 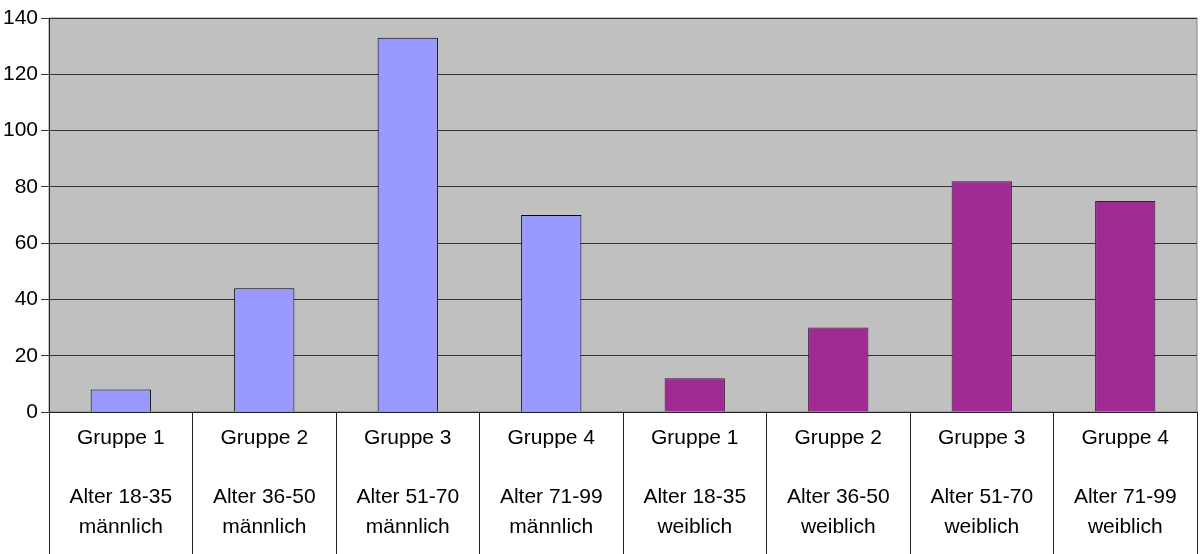 I want to click on y-tick-label: 40, so click(x=26, y=298).